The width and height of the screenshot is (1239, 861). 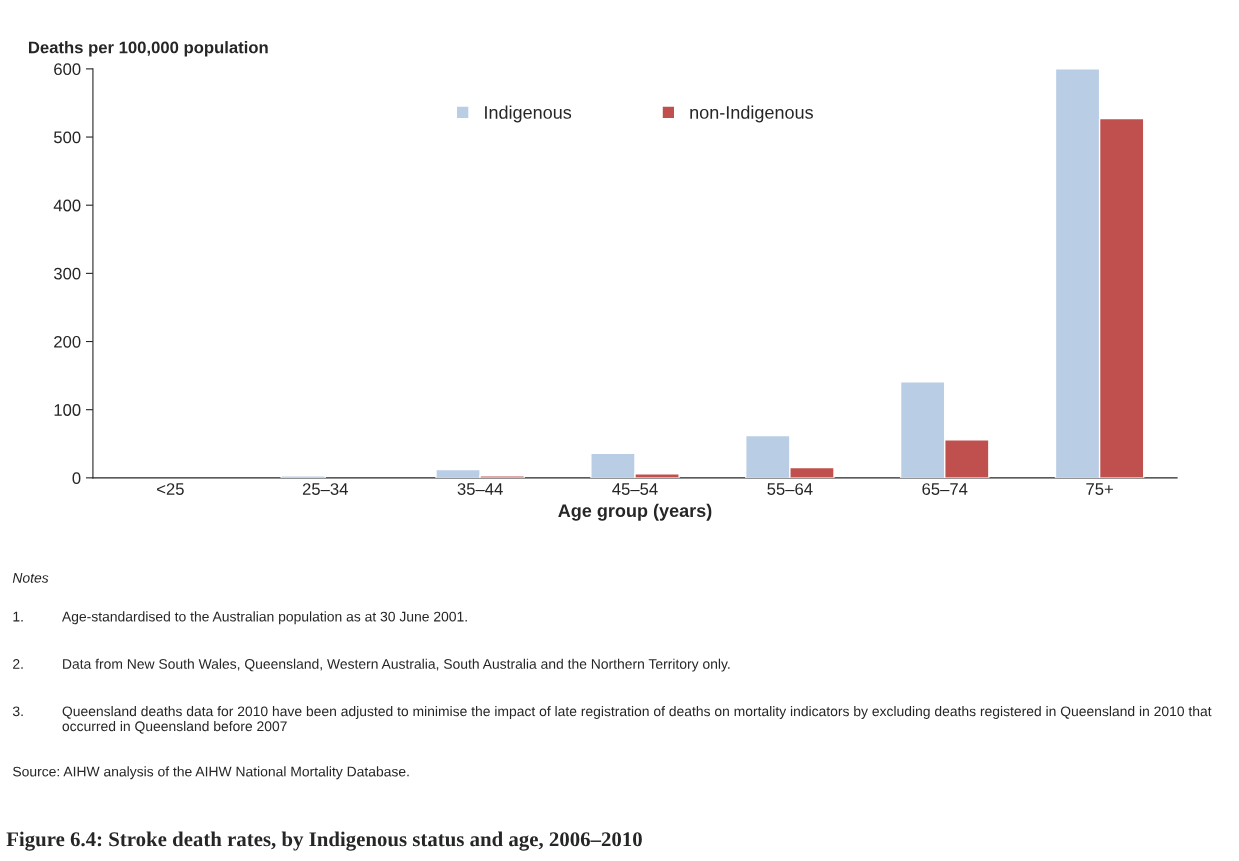 What do you see at coordinates (480, 489) in the screenshot?
I see `x-tick-label: 35–44` at bounding box center [480, 489].